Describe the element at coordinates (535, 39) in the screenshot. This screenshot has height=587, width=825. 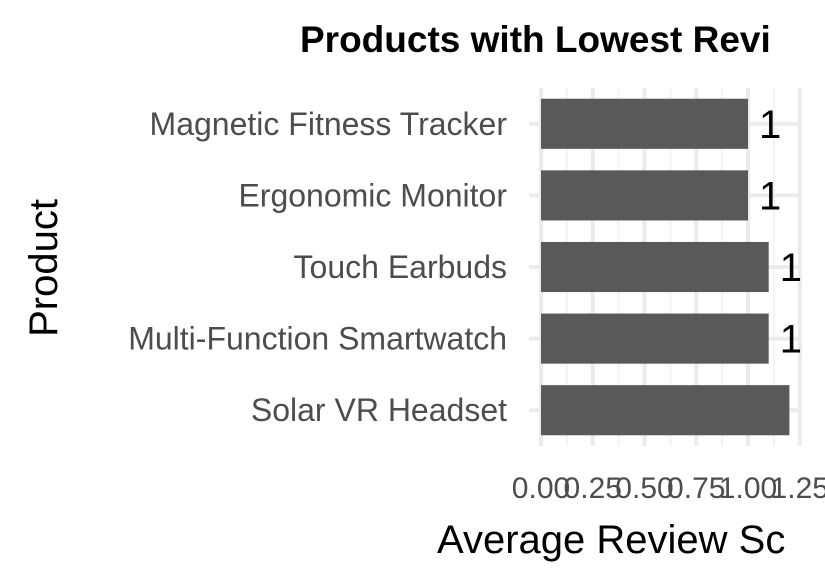
I see `chart-title: Products with Lowest Revi` at that location.